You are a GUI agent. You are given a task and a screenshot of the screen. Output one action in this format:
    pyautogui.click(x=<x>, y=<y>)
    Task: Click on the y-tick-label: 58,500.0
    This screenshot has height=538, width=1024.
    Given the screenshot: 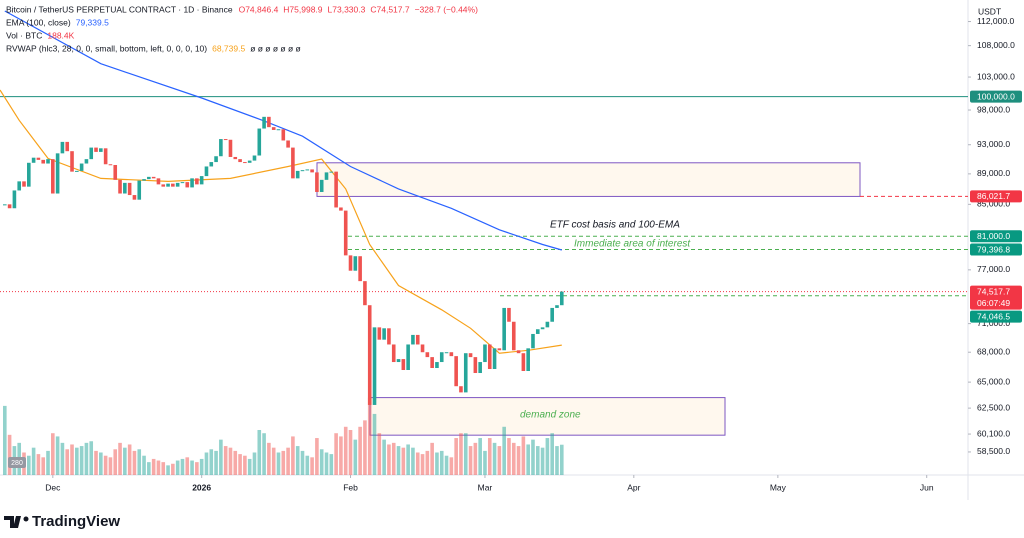 What is the action you would take?
    pyautogui.click(x=993, y=451)
    